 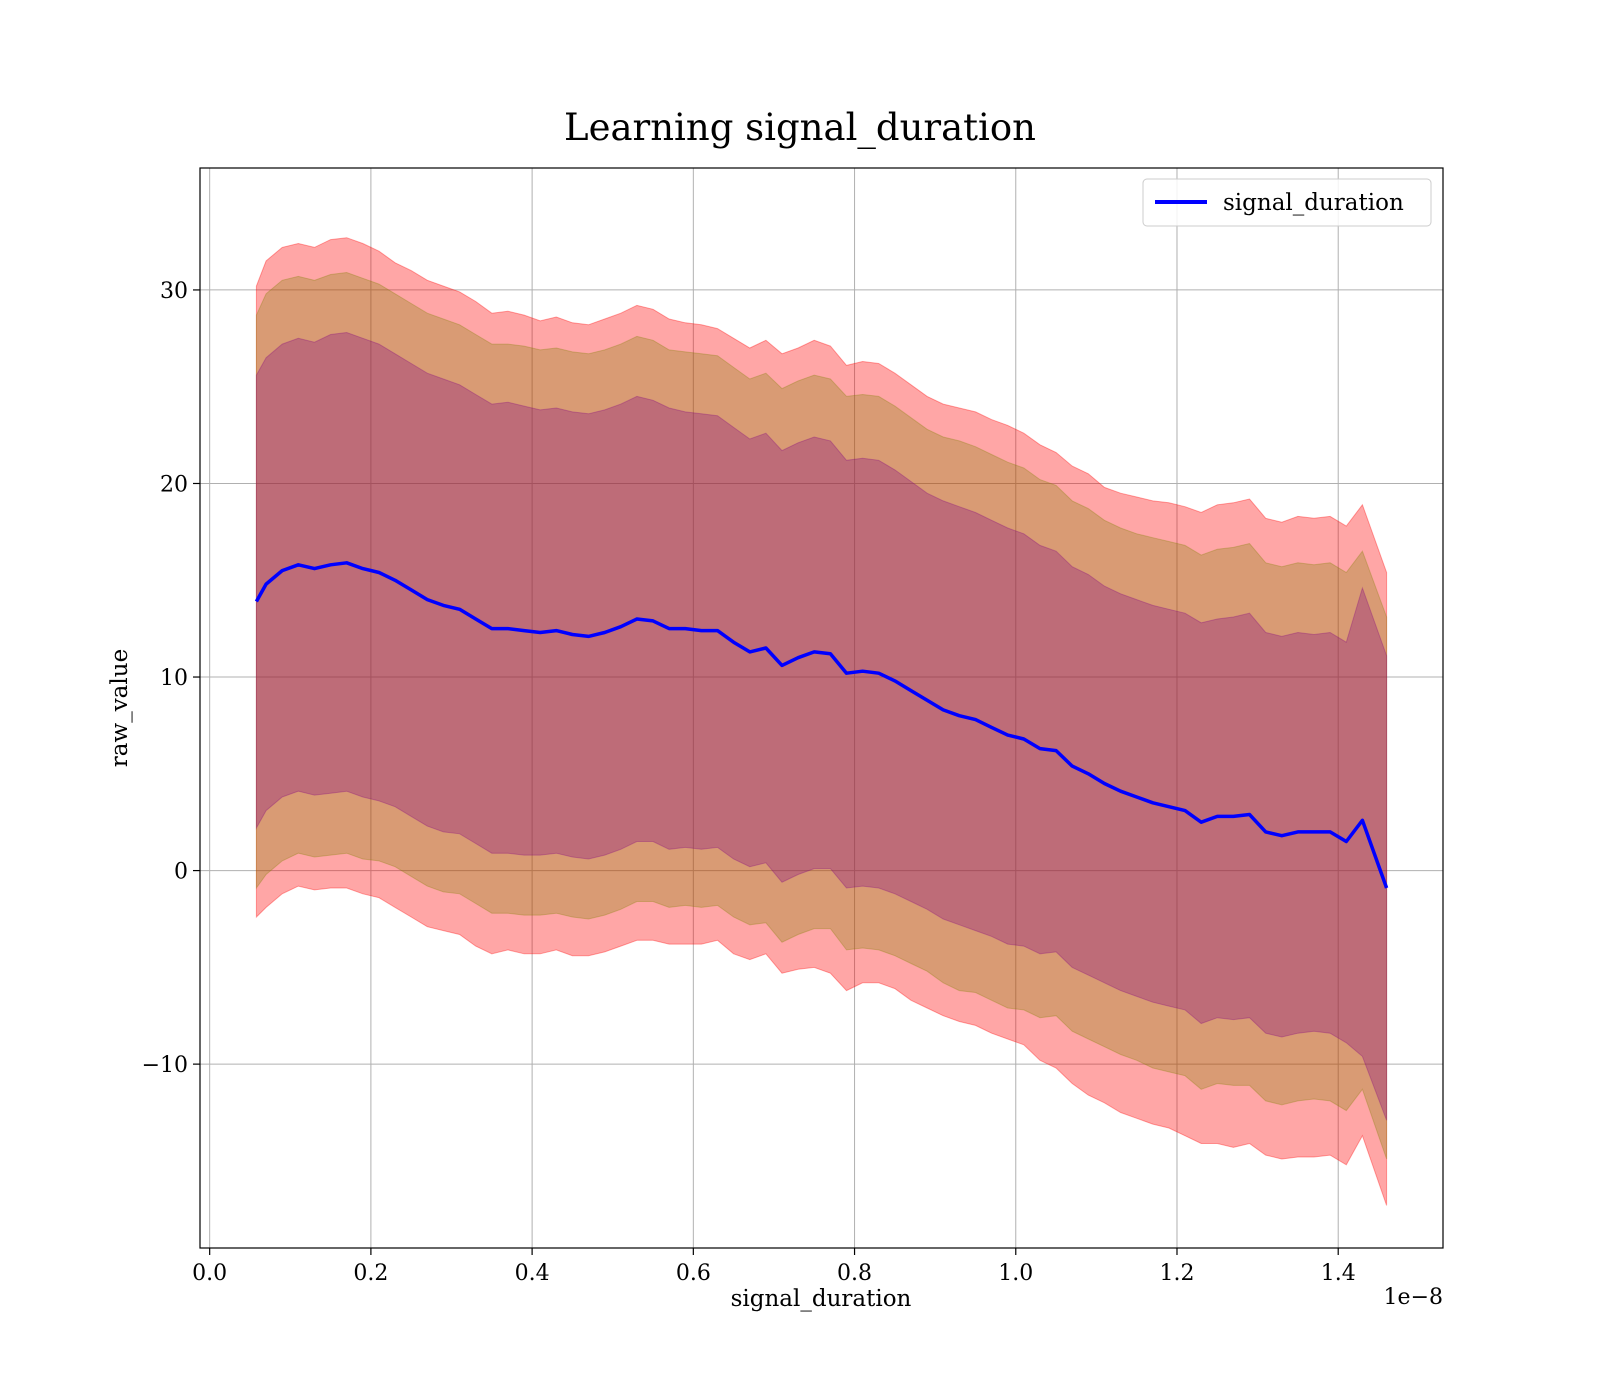 I want to click on x-tick-label: 0.2, so click(x=370, y=1273).